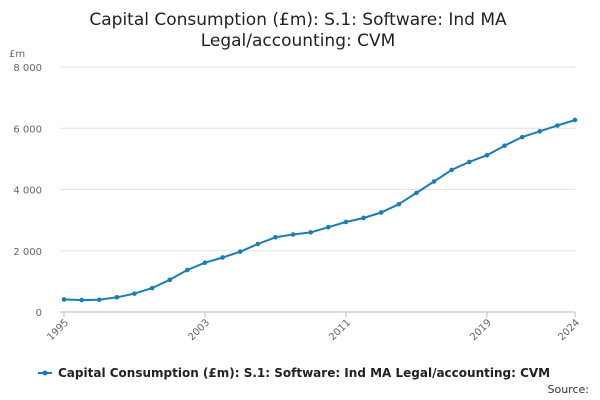  What do you see at coordinates (64, 299) in the screenshot?
I see `data-point-1995` at bounding box center [64, 299].